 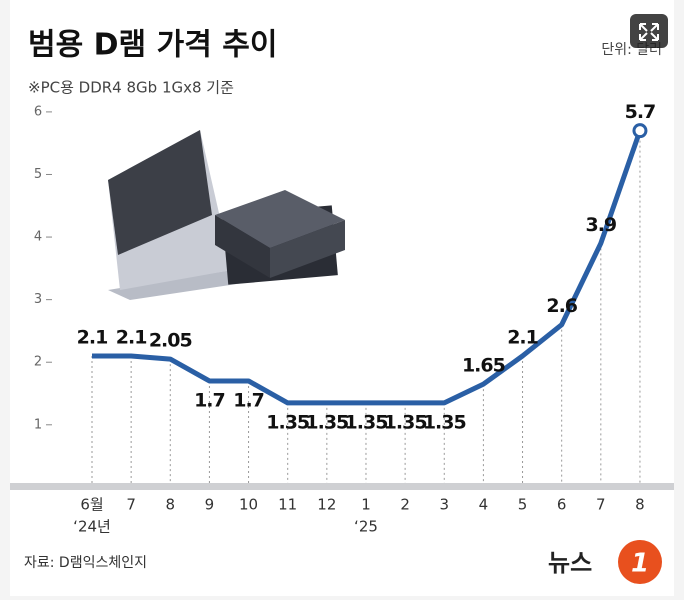 What do you see at coordinates (484, 505) in the screenshot?
I see `x-tick-label: 4` at bounding box center [484, 505].